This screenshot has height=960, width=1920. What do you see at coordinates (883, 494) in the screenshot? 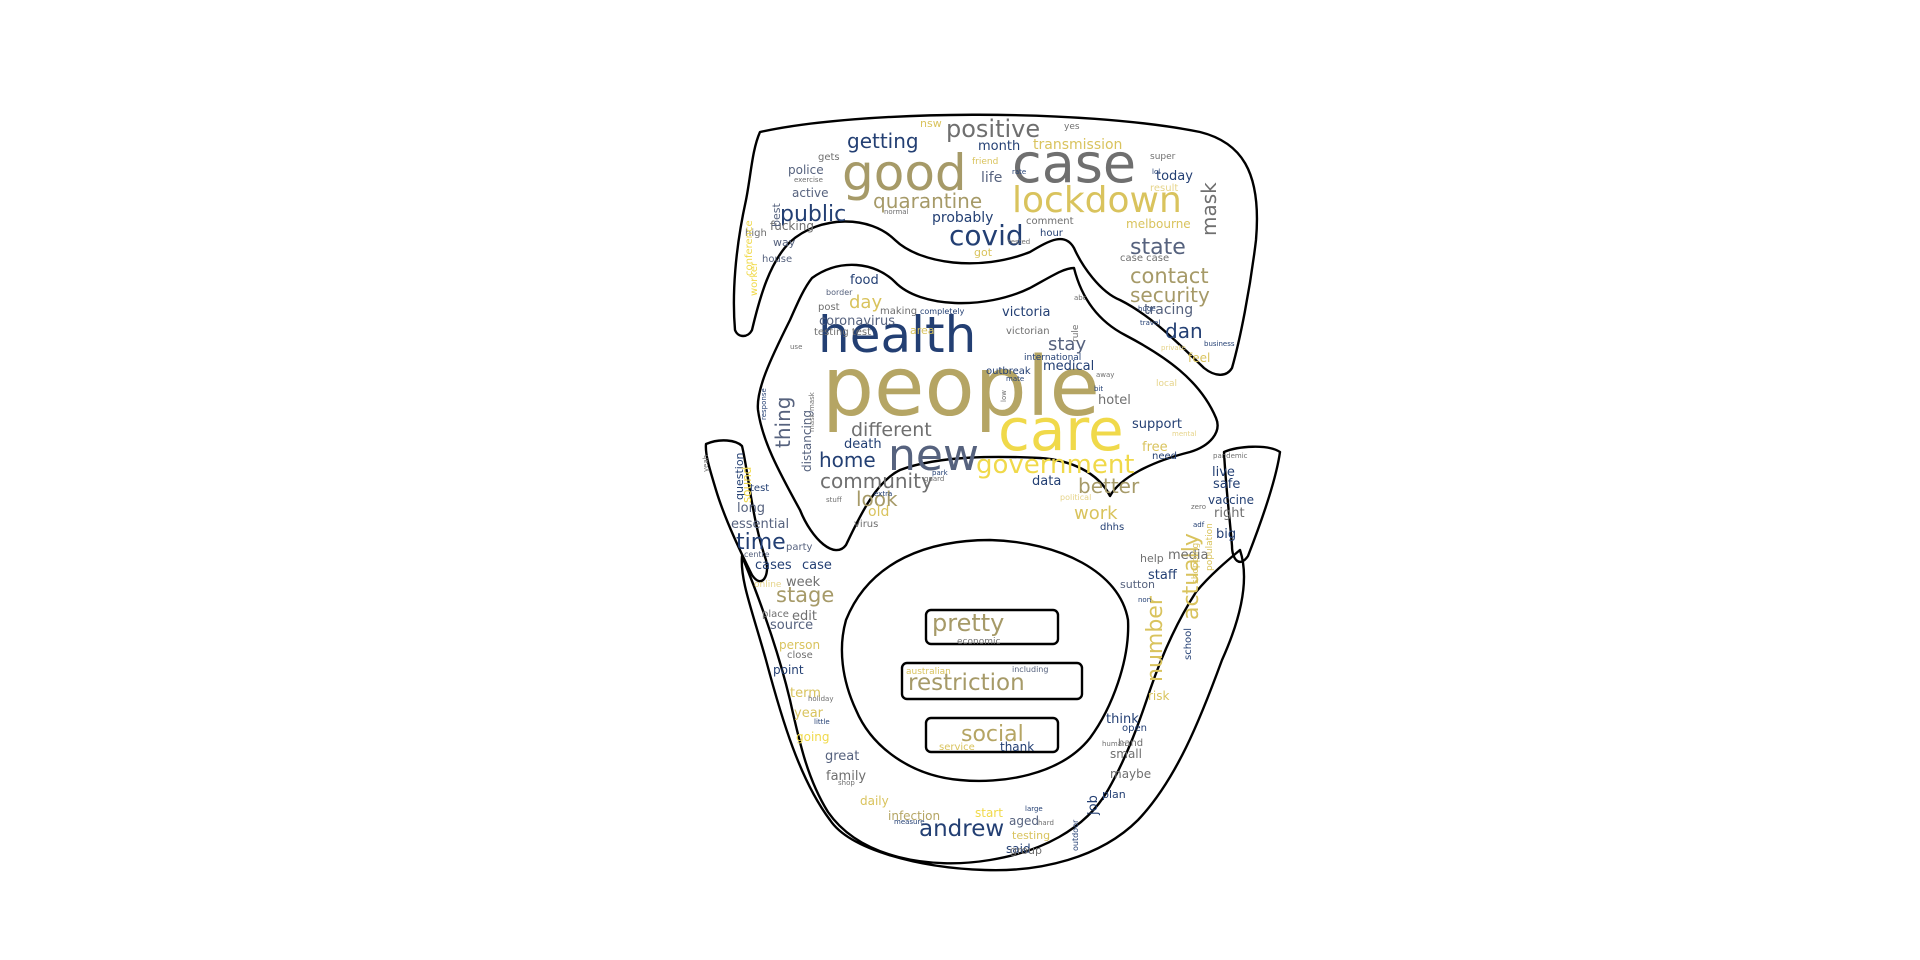
I see `cloud-word: extra` at bounding box center [883, 494].